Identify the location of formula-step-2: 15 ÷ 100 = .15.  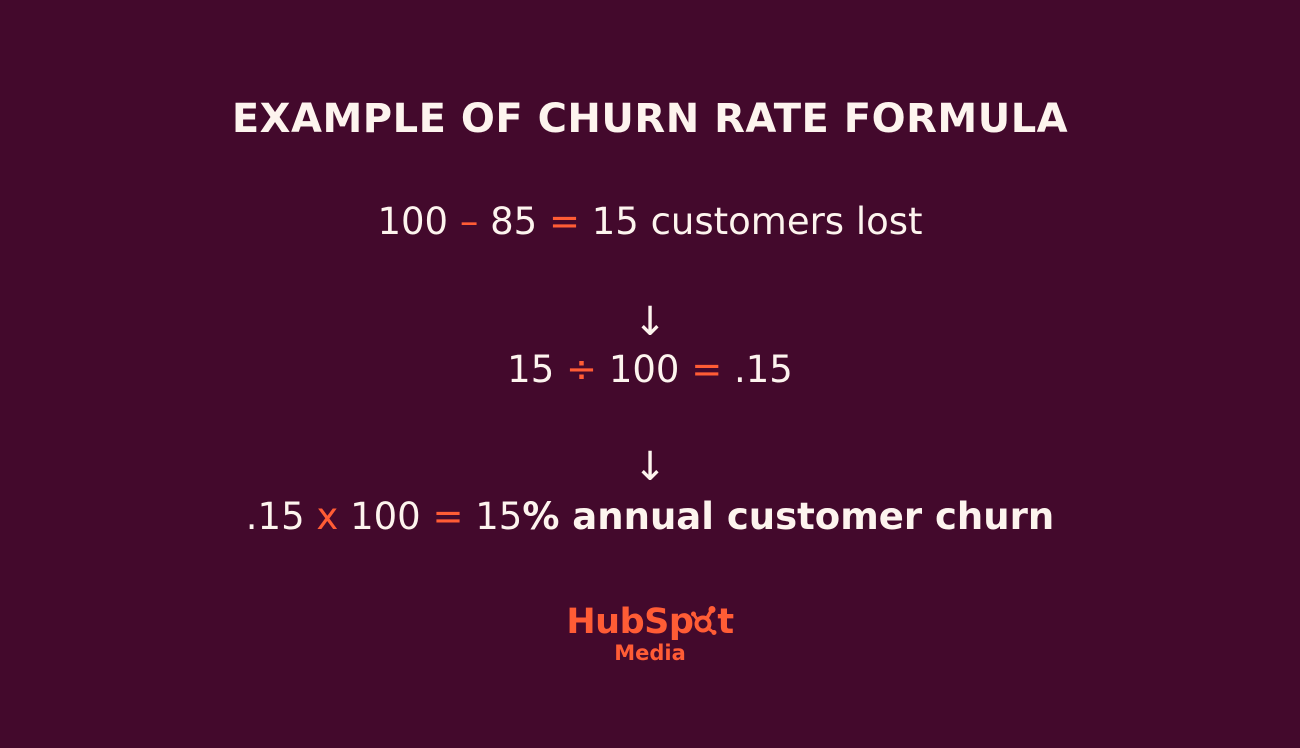
(650, 370).